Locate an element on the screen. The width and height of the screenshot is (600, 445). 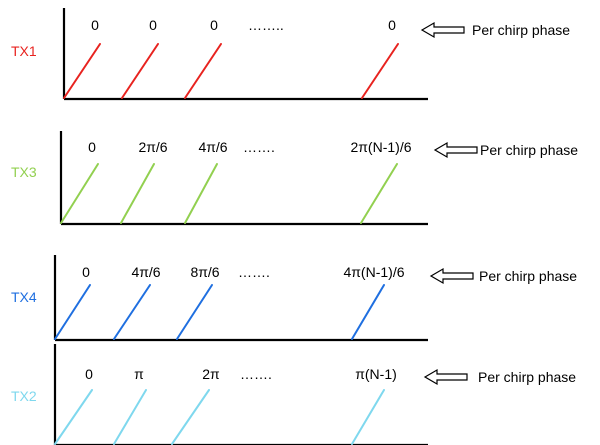
phase-label: 2π(N-1)/6 is located at coordinates (380, 147).